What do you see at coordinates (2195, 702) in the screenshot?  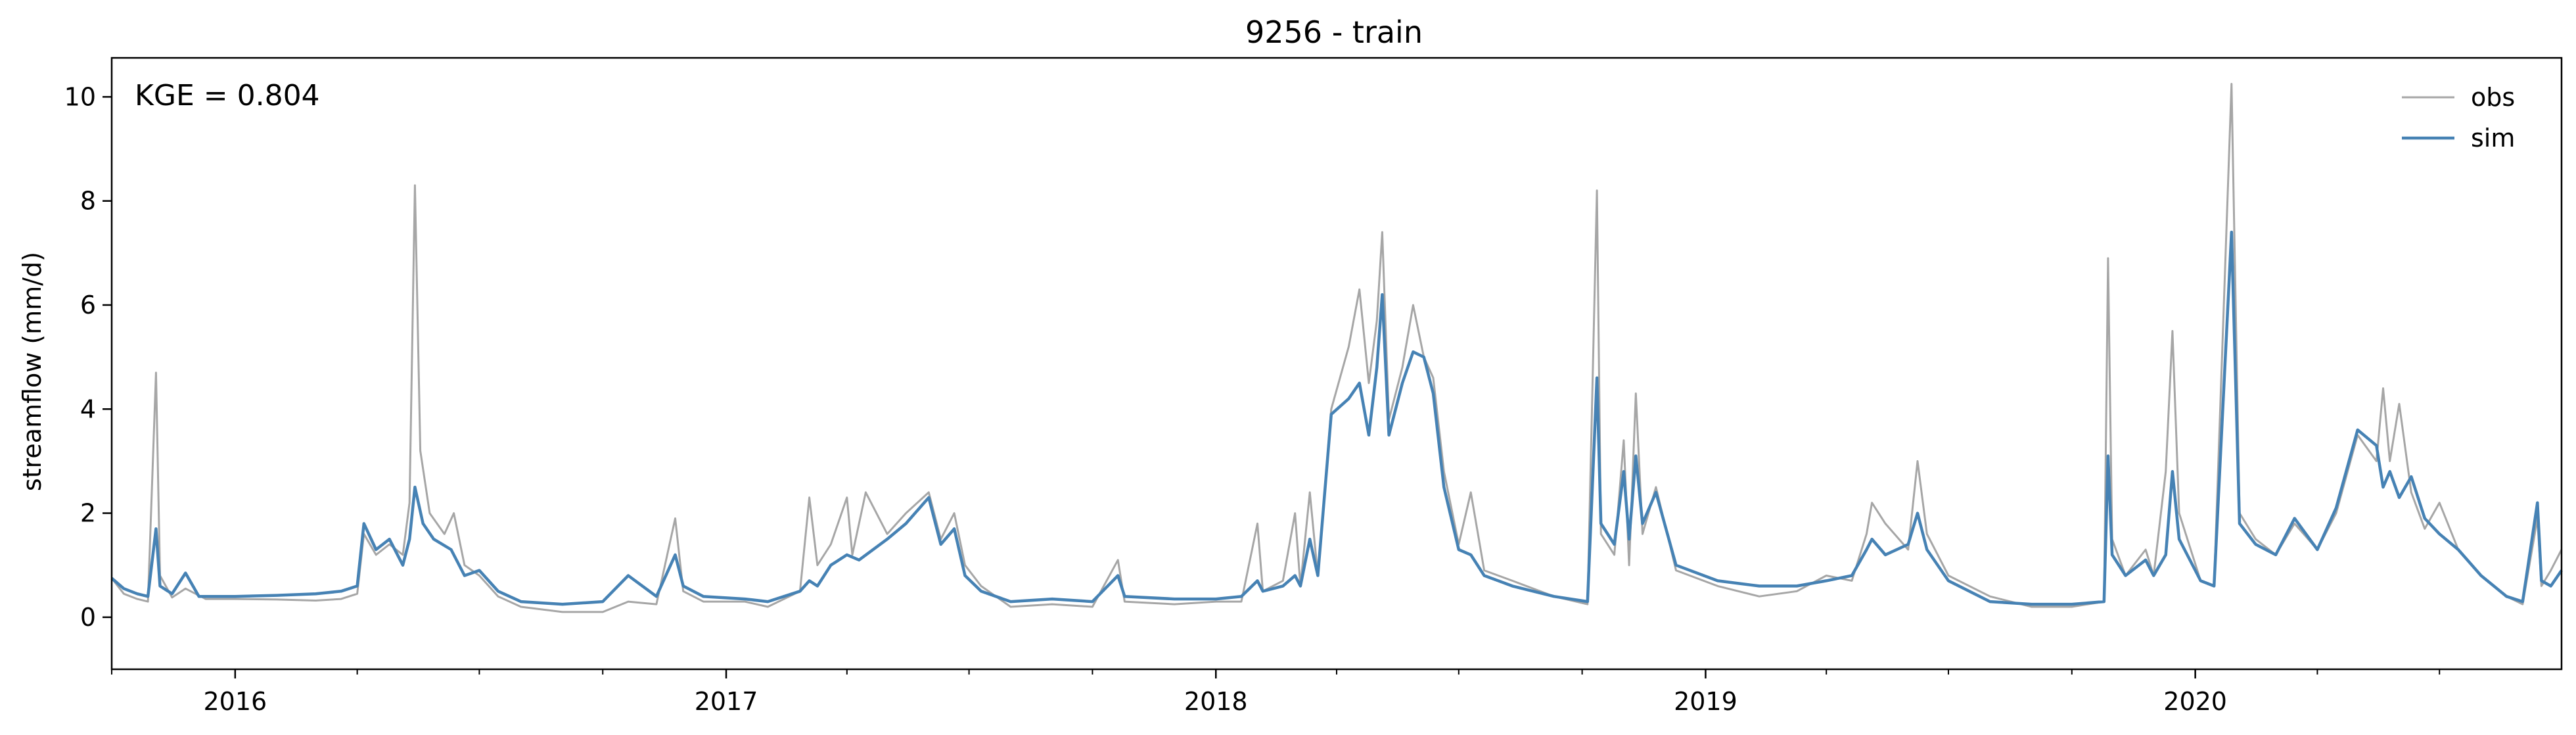 I see `x-tick-label: 2020` at bounding box center [2195, 702].